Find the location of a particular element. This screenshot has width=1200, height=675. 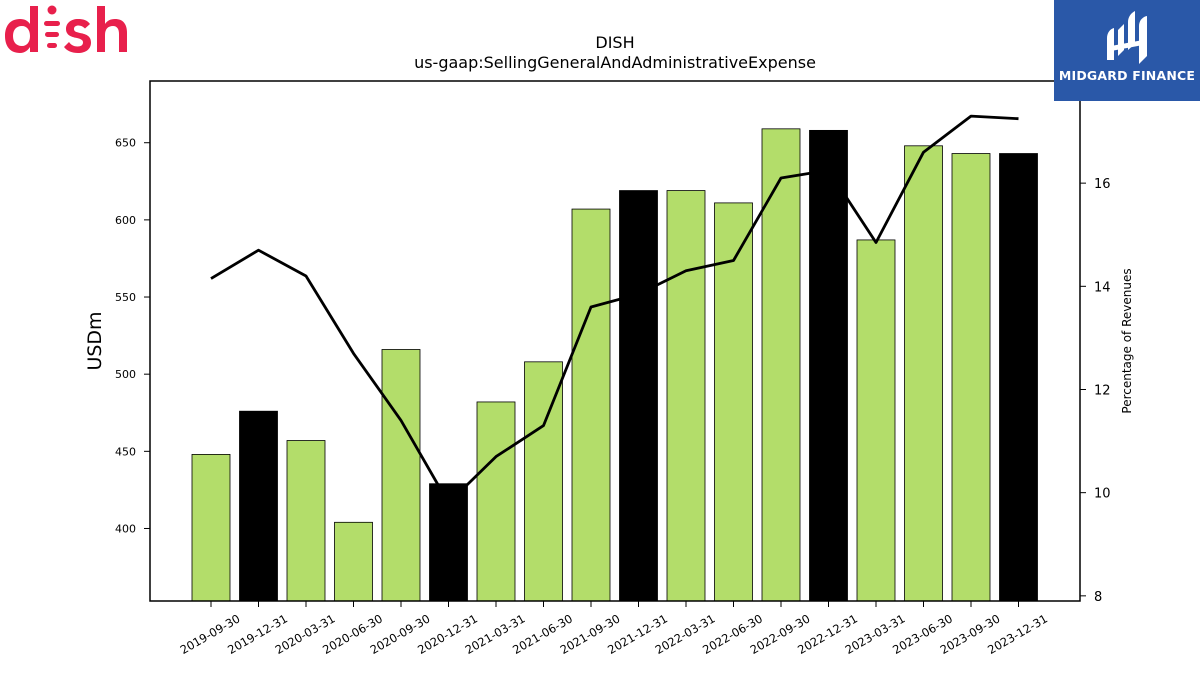

y-tick-label: 500 is located at coordinates (125, 374).